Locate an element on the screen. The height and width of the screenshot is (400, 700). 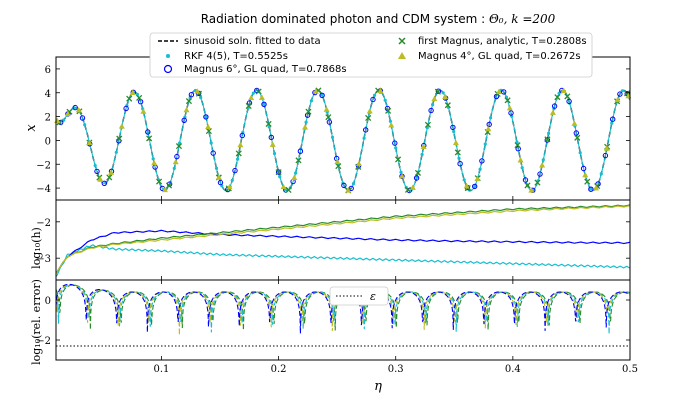
legend-label-magnus6: Magnus 6°, GL quad, T=0.7868s is located at coordinates (265, 69).